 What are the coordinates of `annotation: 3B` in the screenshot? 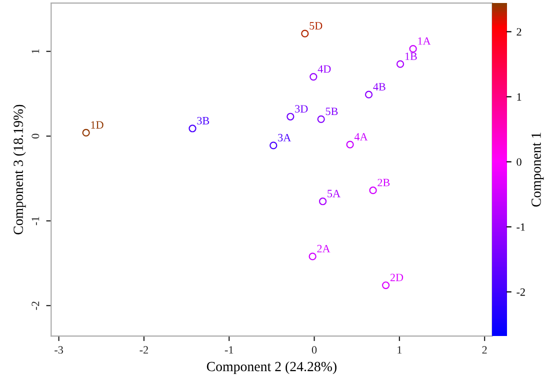 It's located at (203, 120).